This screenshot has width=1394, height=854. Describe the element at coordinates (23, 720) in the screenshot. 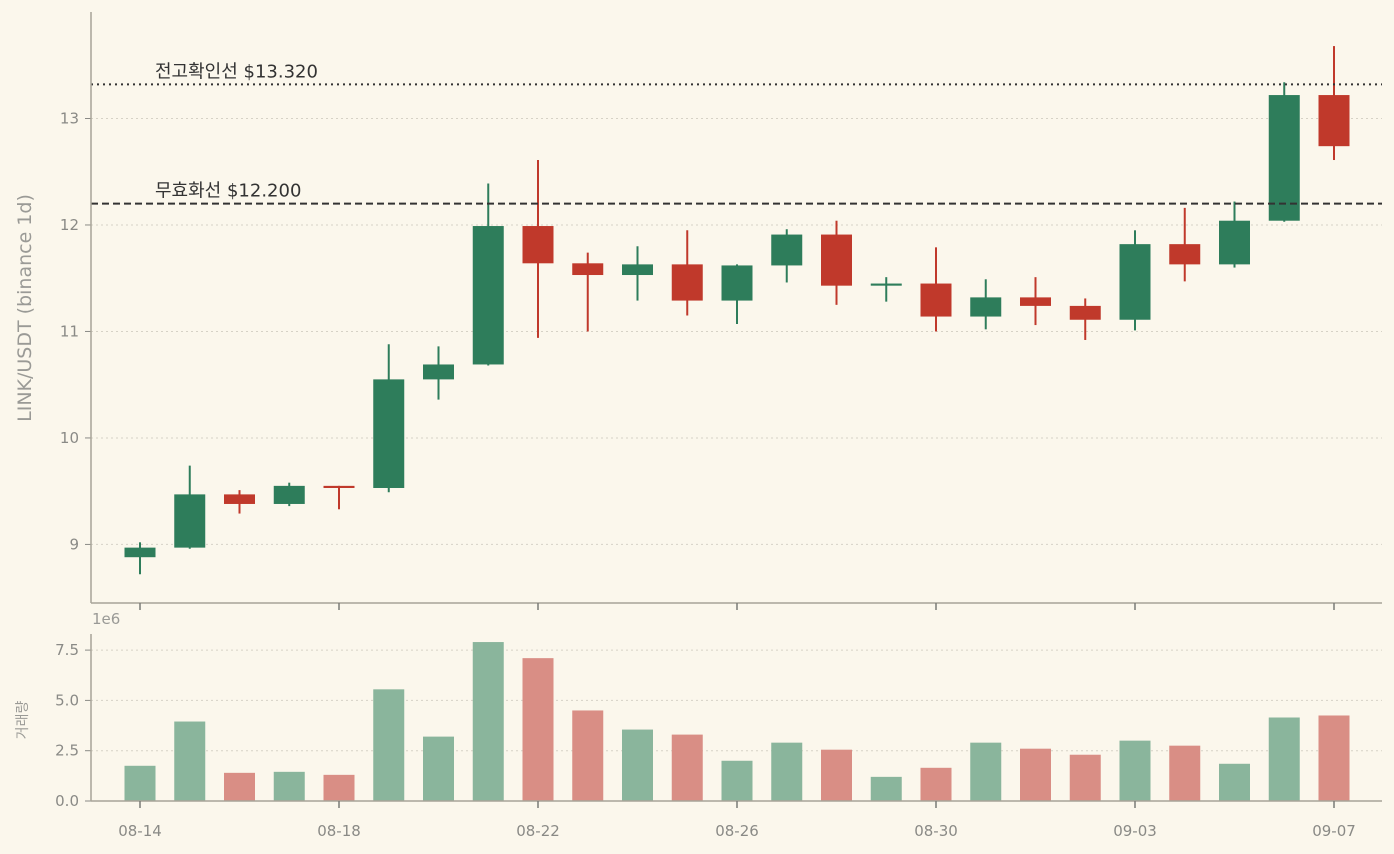

I see `volume-axis-title: 거래량` at that location.